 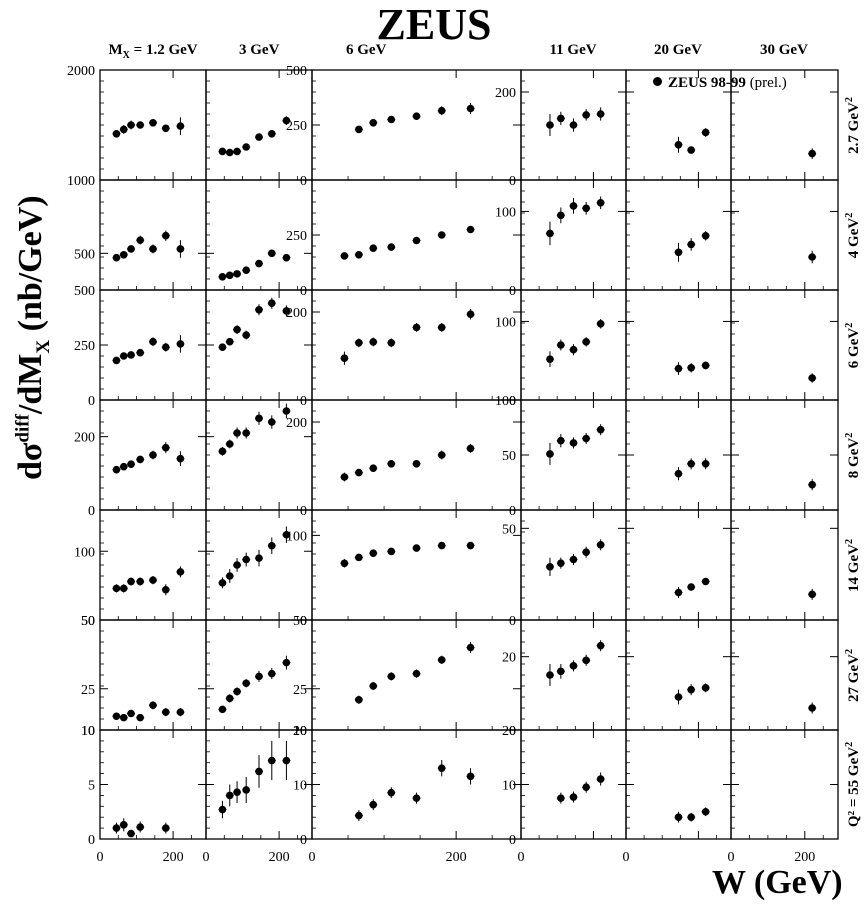 I want to click on y-tick-label: 250, so click(x=296, y=126).